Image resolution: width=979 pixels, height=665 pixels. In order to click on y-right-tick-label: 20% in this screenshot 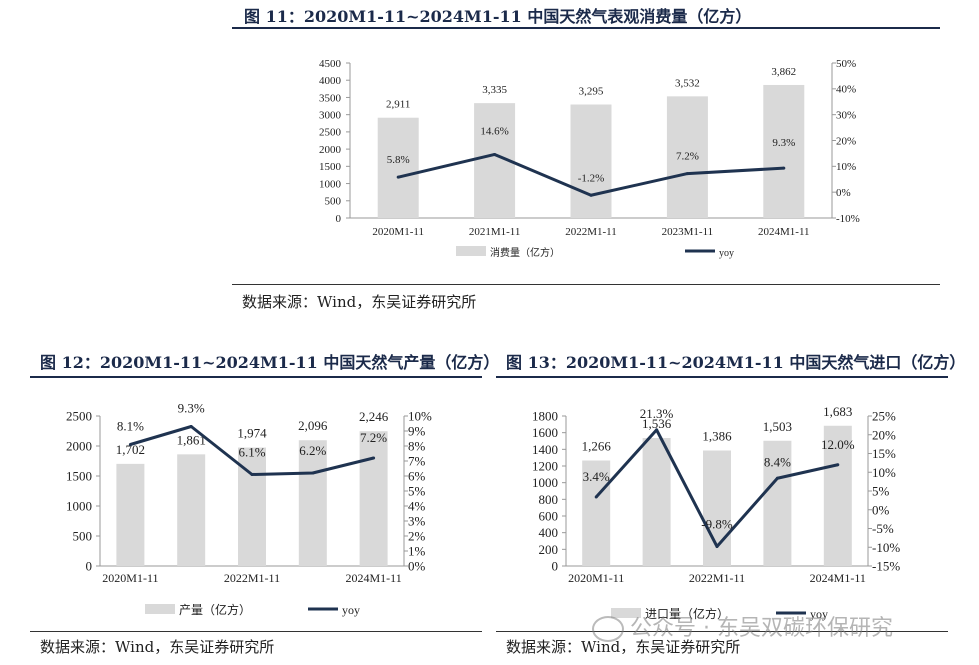, I will do `click(846, 141)`.